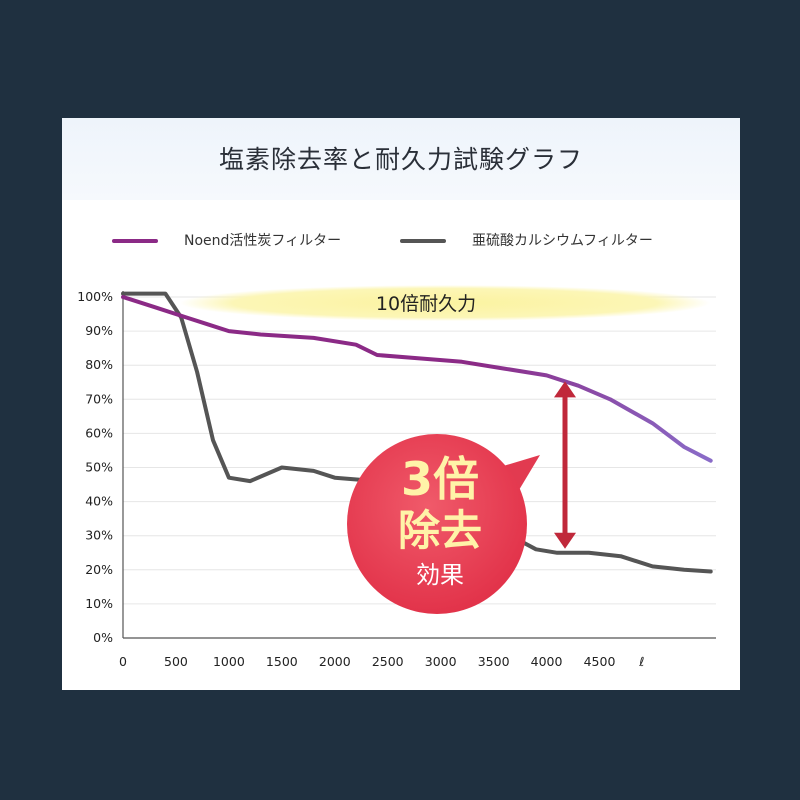 Image resolution: width=800 pixels, height=800 pixels. What do you see at coordinates (99, 467) in the screenshot?
I see `y-tick-label: 50%` at bounding box center [99, 467].